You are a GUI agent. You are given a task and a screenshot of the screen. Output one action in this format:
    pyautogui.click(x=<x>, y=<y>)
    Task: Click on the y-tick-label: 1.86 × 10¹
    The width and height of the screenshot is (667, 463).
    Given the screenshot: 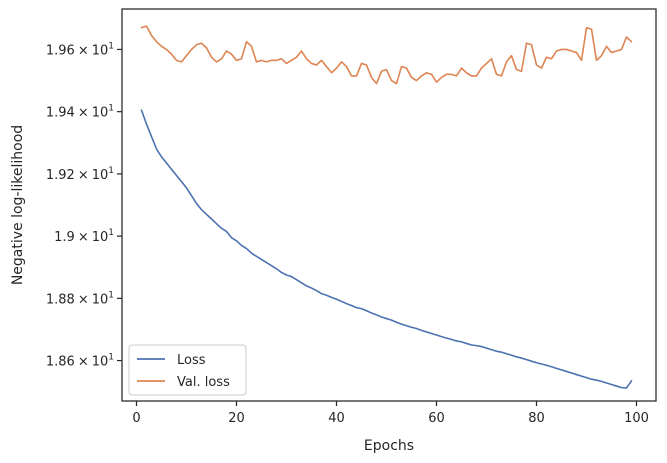 What is the action you would take?
    pyautogui.click(x=80, y=361)
    